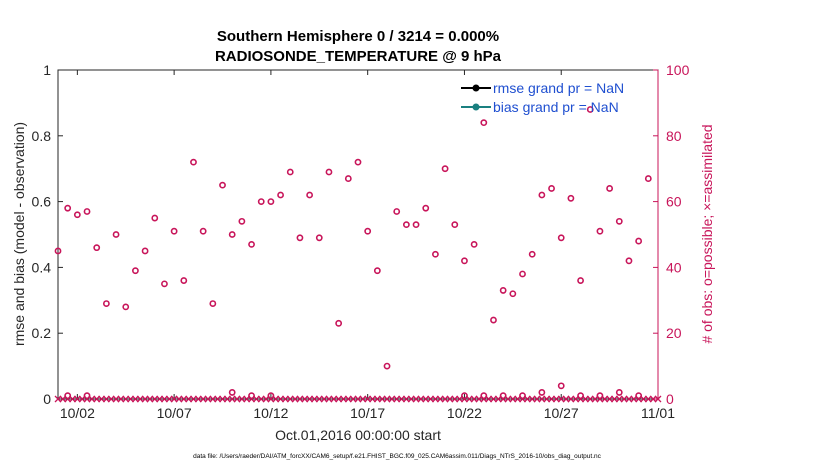  I want to click on x-tick-label: 10/07, so click(174, 413).